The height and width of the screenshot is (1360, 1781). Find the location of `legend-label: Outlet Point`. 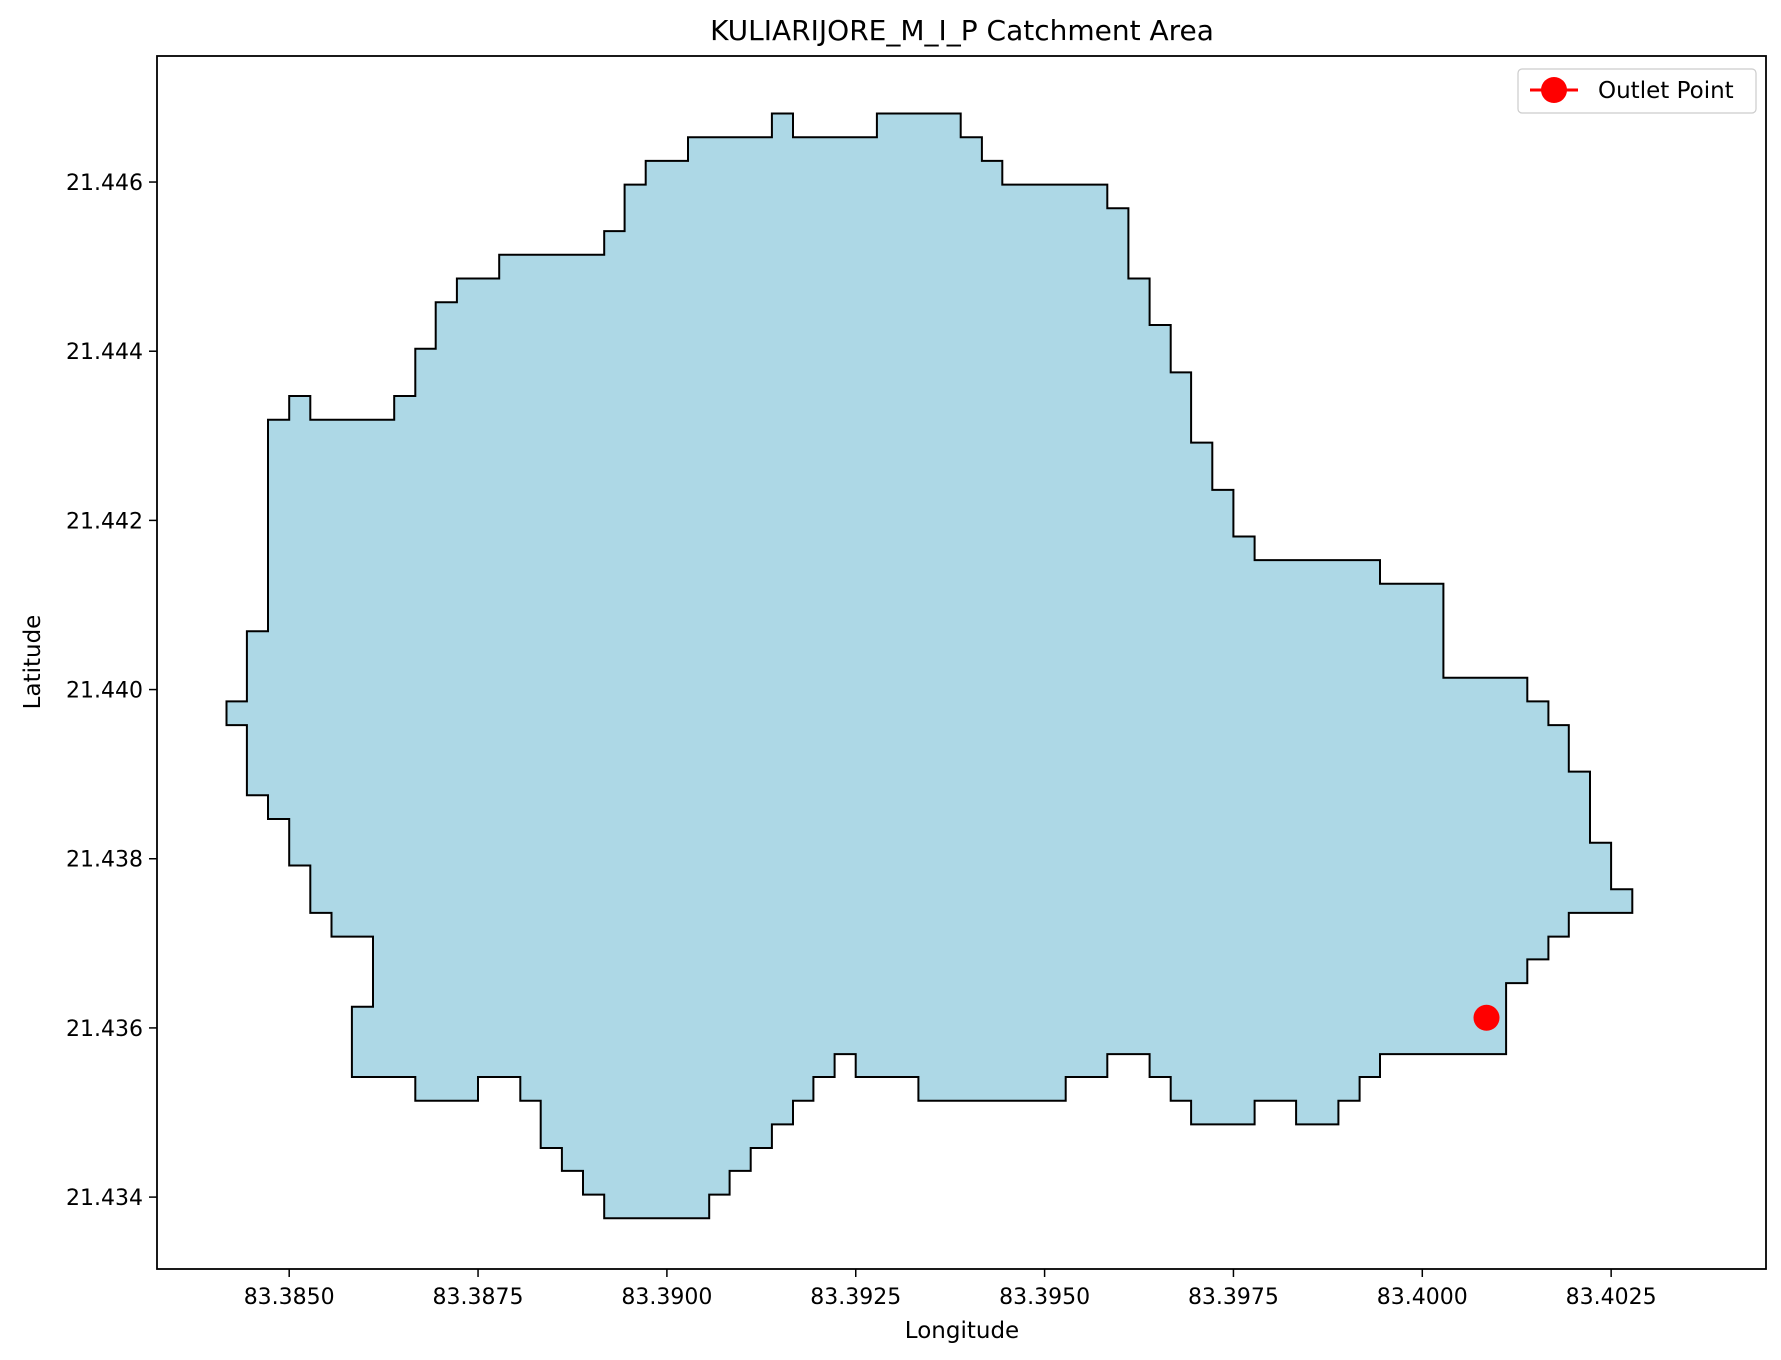

legend-label: Outlet Point is located at coordinates (1666, 91).